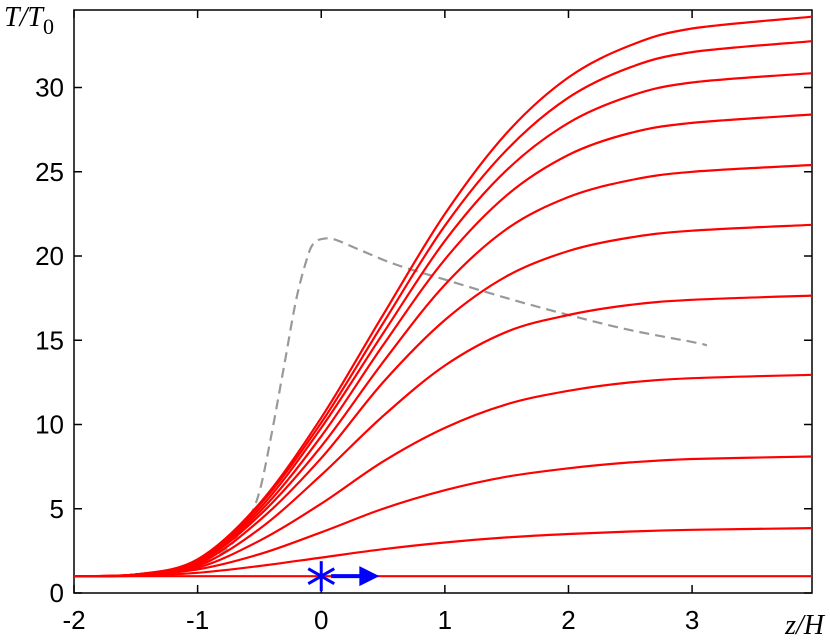  I want to click on y-tick-label: 20, so click(49, 256).